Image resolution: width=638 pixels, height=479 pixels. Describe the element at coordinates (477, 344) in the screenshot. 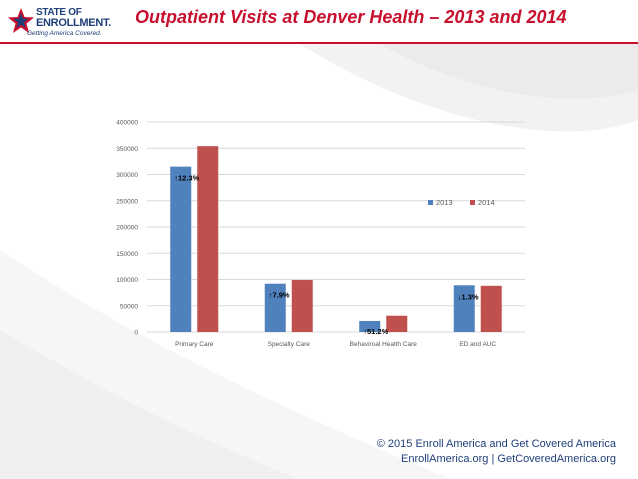

I see `x-tick-label: ED and AUC` at that location.